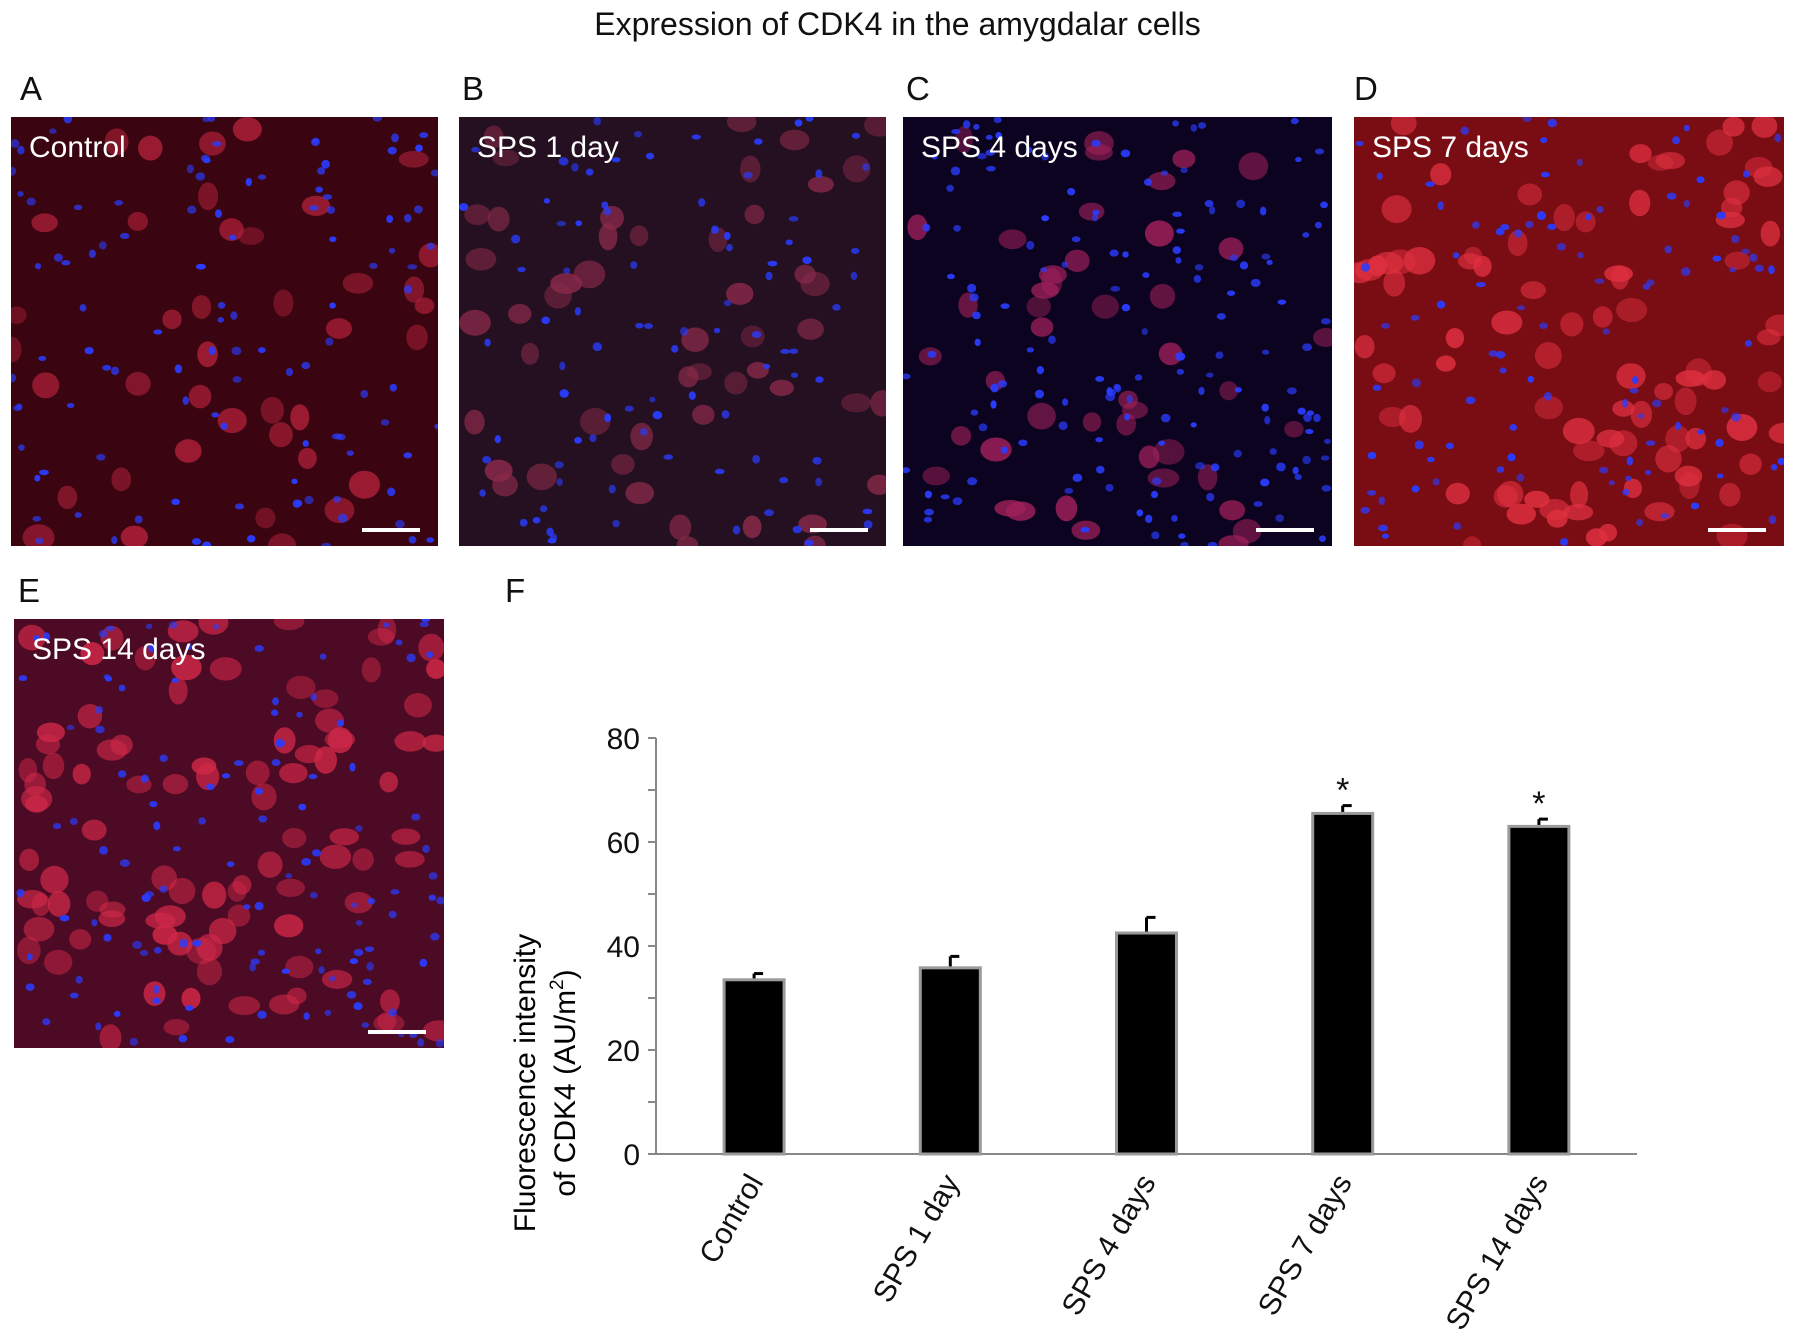  I want to click on x-tick-label: SPS 14 days, so click(1497, 1252).